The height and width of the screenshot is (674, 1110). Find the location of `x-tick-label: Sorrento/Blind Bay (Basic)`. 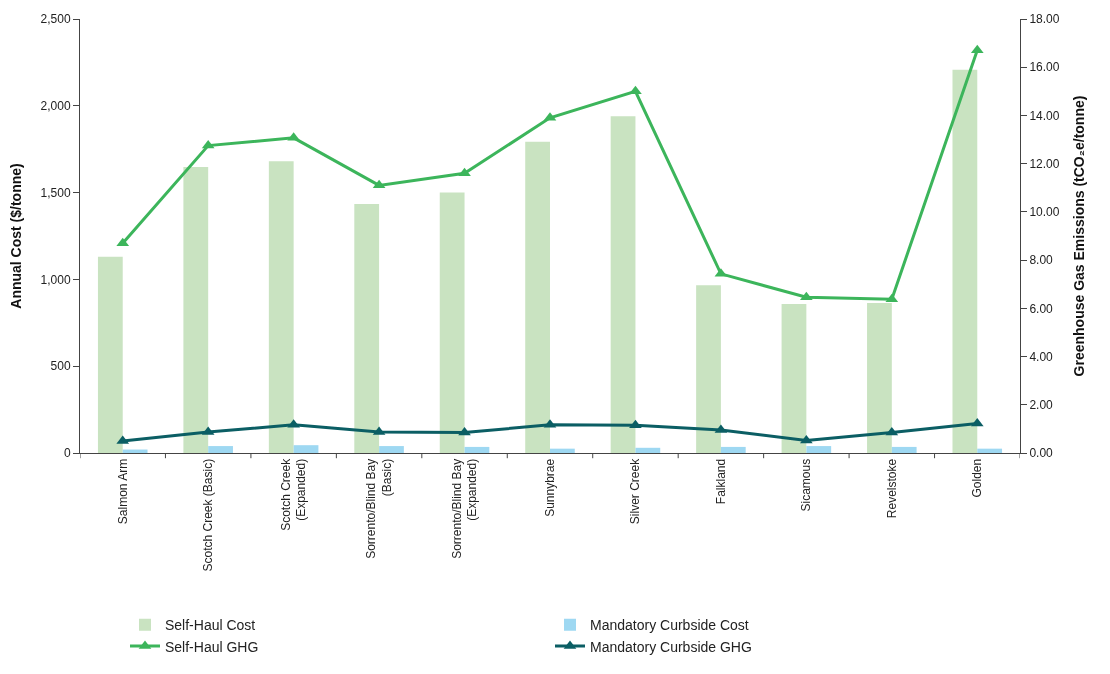

x-tick-label: Sorrento/Blind Bay (Basic) is located at coordinates (379, 508).